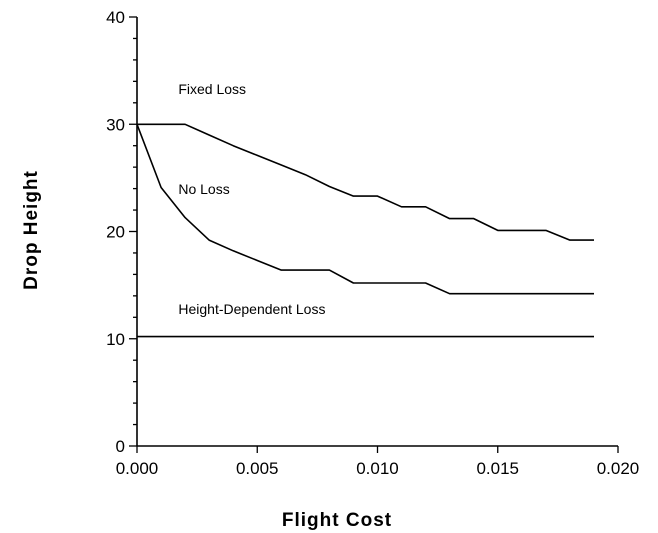 The image size is (658, 533). What do you see at coordinates (377, 468) in the screenshot?
I see `x-tick-label: 0.010` at bounding box center [377, 468].